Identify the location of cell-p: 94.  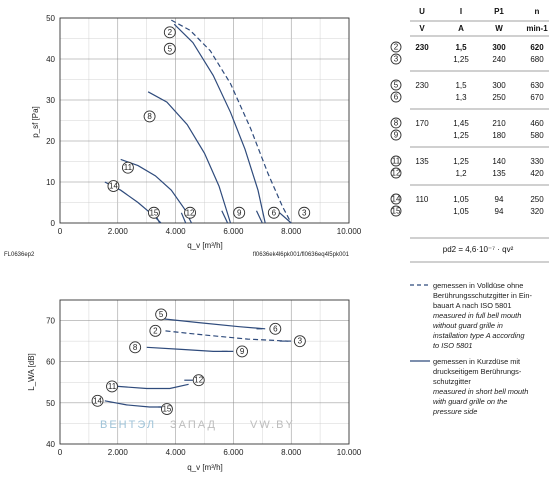
(499, 199).